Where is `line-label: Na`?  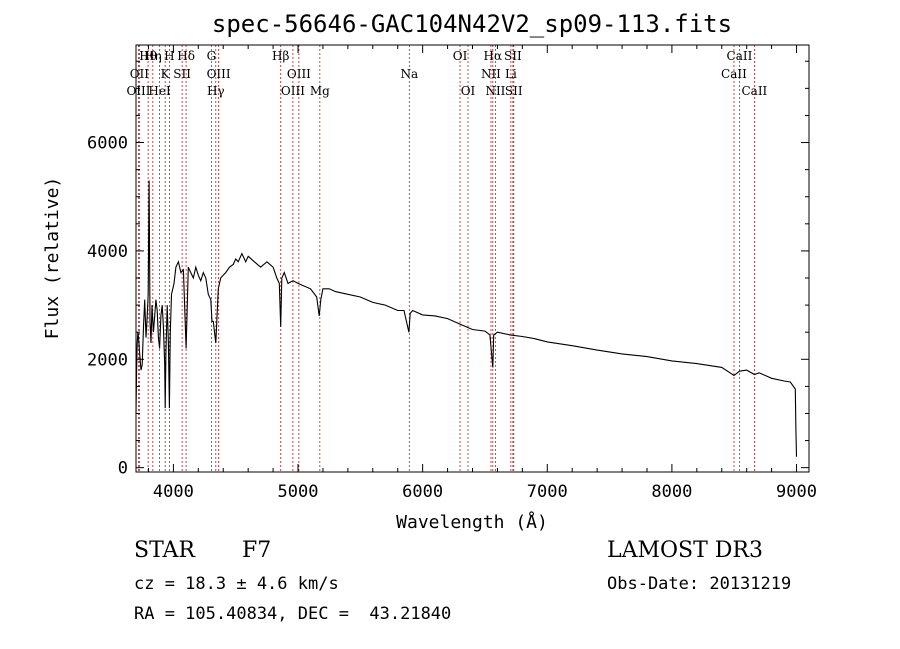
line-label: Na is located at coordinates (409, 74).